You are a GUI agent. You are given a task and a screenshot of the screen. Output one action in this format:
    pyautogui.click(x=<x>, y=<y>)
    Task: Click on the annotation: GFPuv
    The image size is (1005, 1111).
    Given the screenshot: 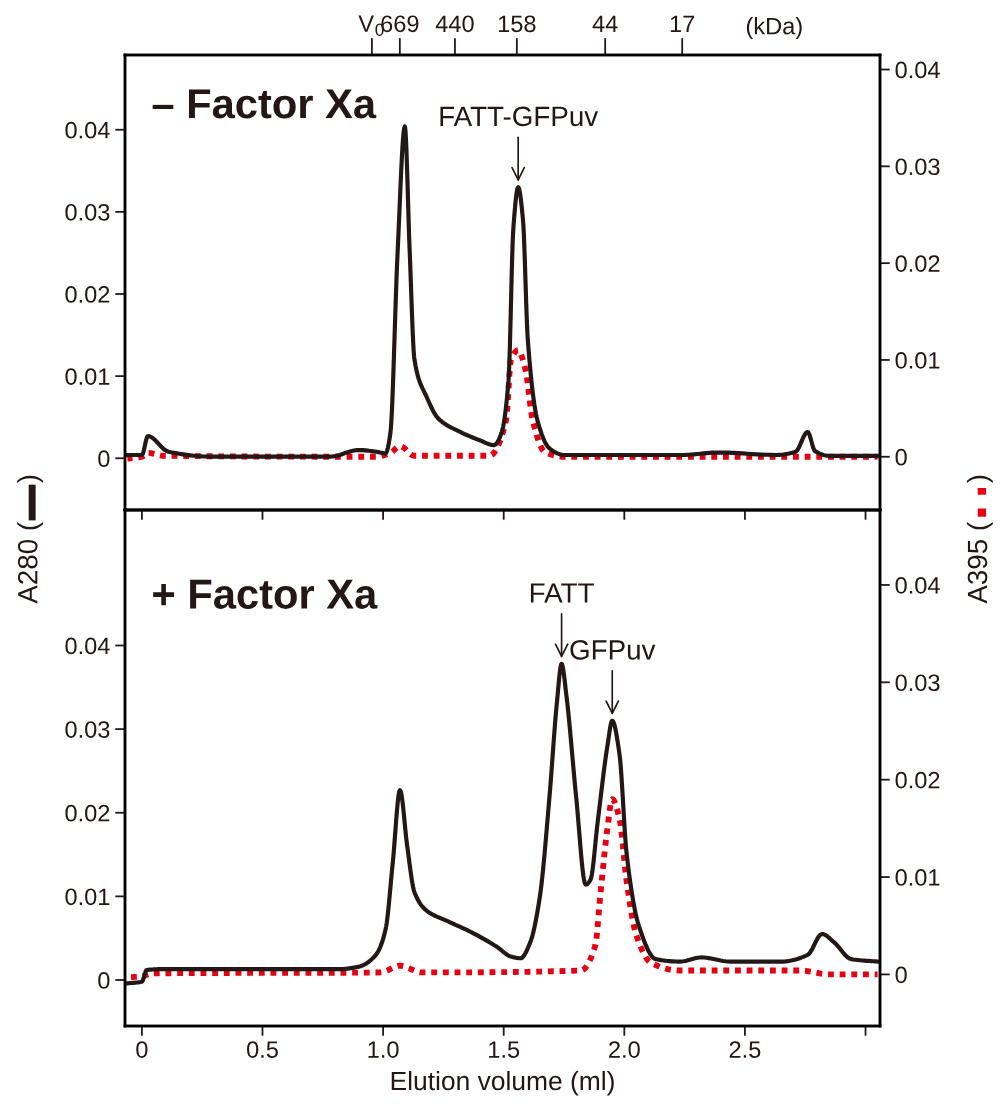 What is the action you would take?
    pyautogui.click(x=613, y=650)
    